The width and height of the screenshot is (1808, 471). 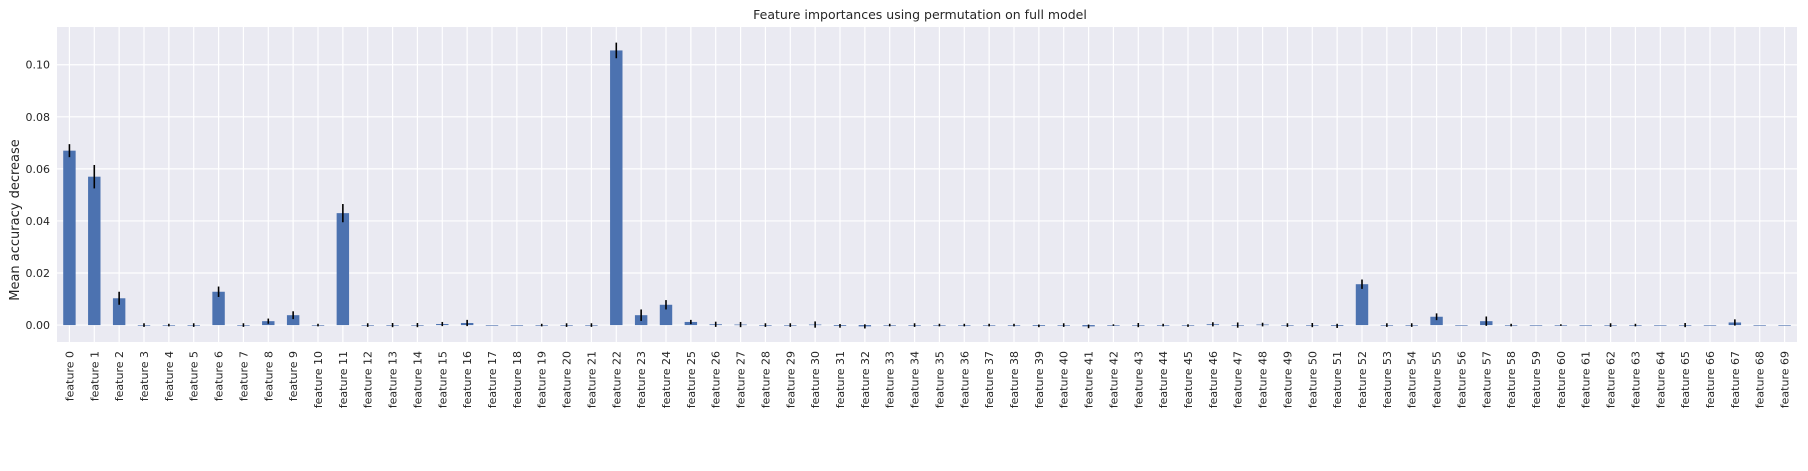 What do you see at coordinates (1760, 379) in the screenshot?
I see `x-tick-label: feature 68` at bounding box center [1760, 379].